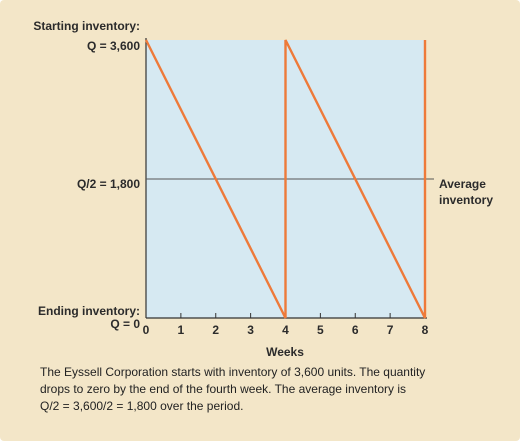 Image resolution: width=523 pixels, height=445 pixels. What do you see at coordinates (89, 311) in the screenshot?
I see `ending-inventory-label: Ending inventory:` at bounding box center [89, 311].